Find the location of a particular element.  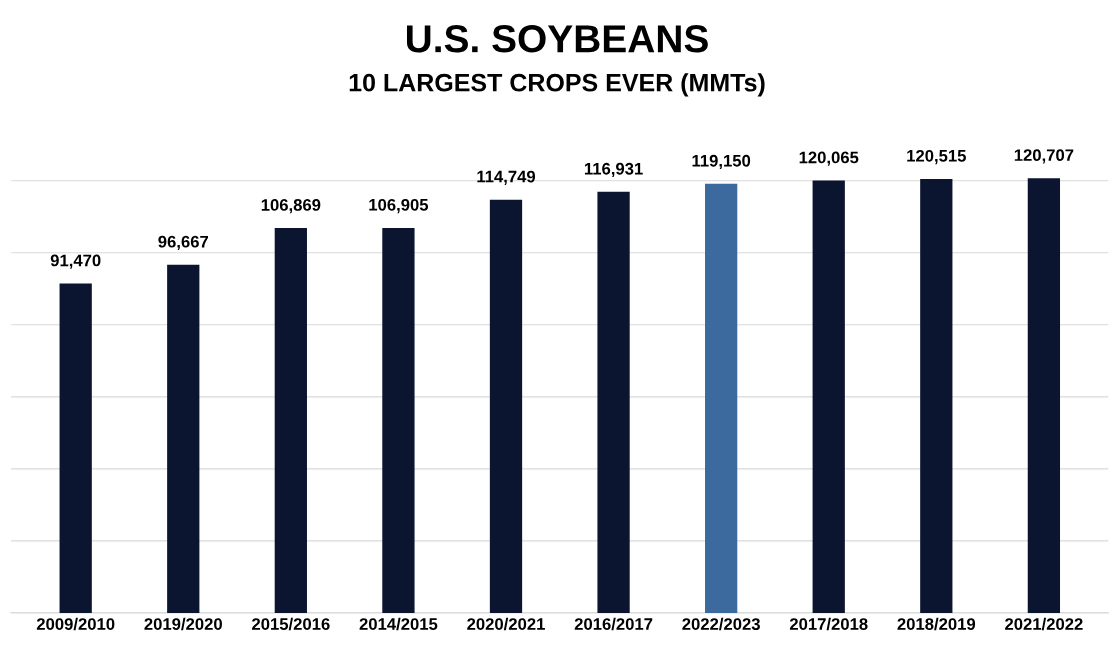

x-tick-label: 2022/2023 is located at coordinates (721, 624).